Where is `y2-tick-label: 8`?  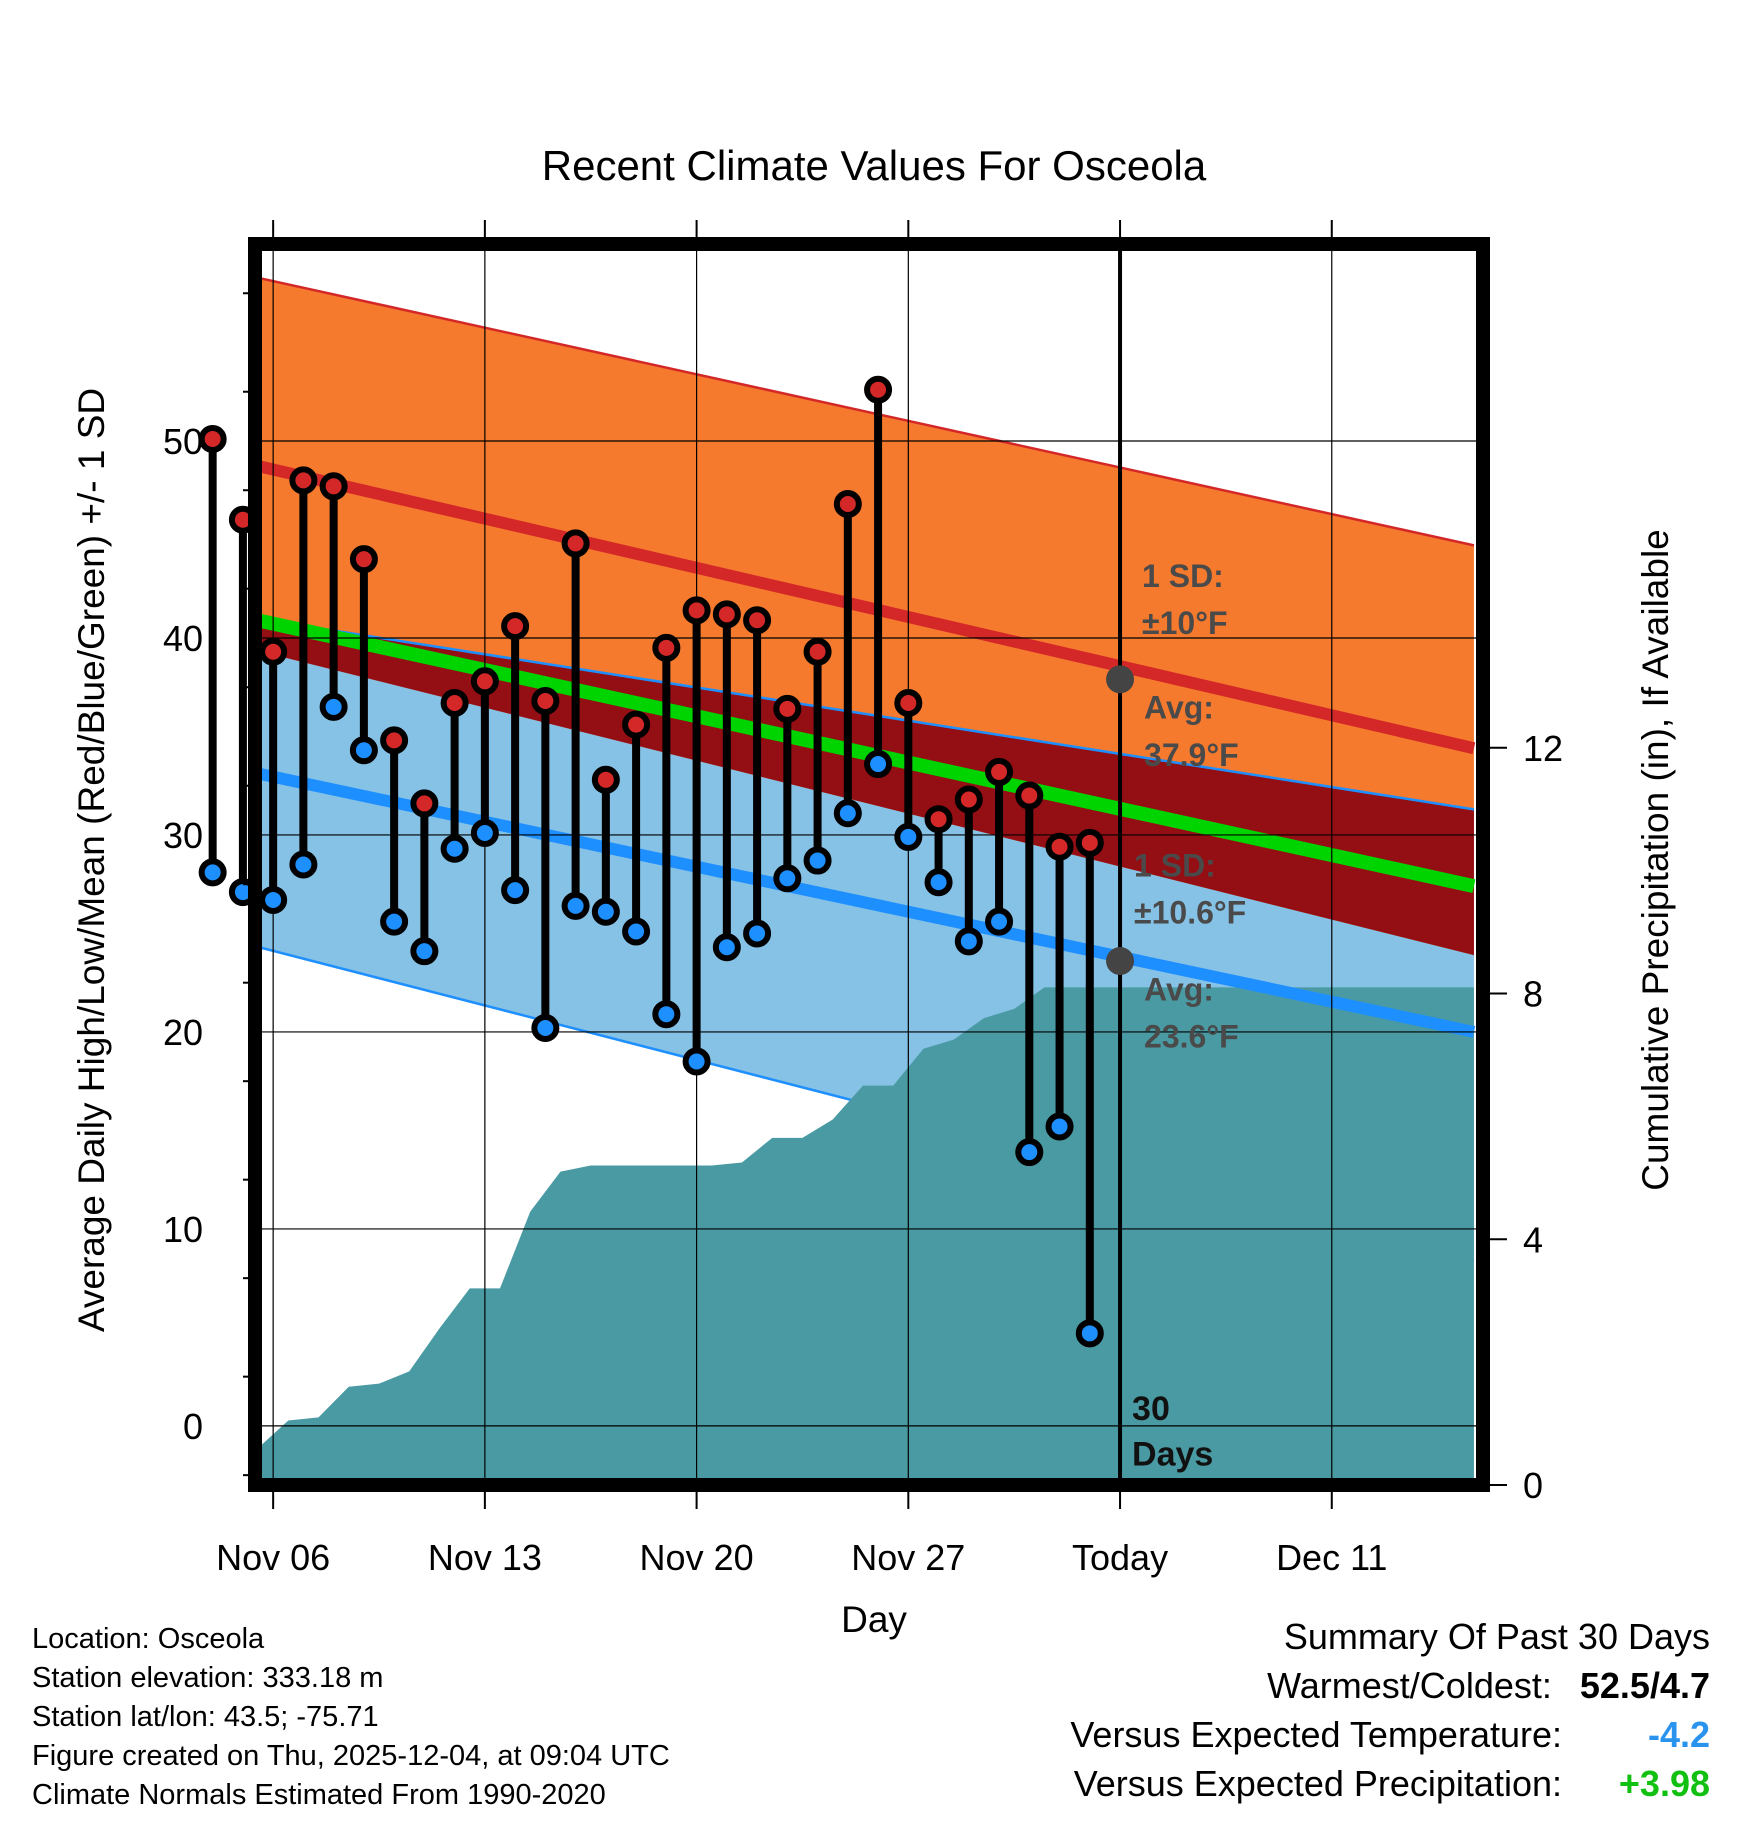
y2-tick-label: 8 is located at coordinates (1533, 994).